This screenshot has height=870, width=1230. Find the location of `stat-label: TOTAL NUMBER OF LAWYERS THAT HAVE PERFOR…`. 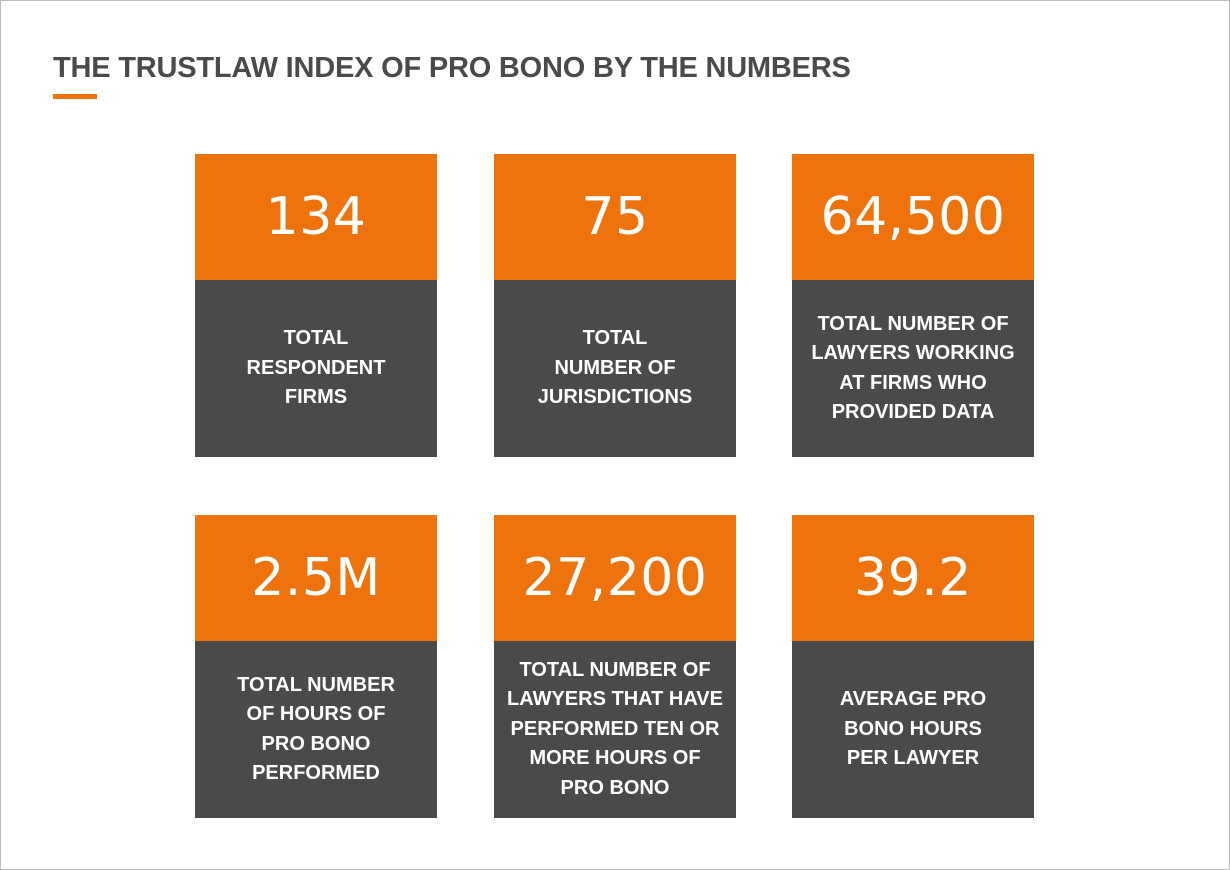

stat-label: TOTAL NUMBER OF LAWYERS THAT HAVE PERFOR… is located at coordinates (615, 728).